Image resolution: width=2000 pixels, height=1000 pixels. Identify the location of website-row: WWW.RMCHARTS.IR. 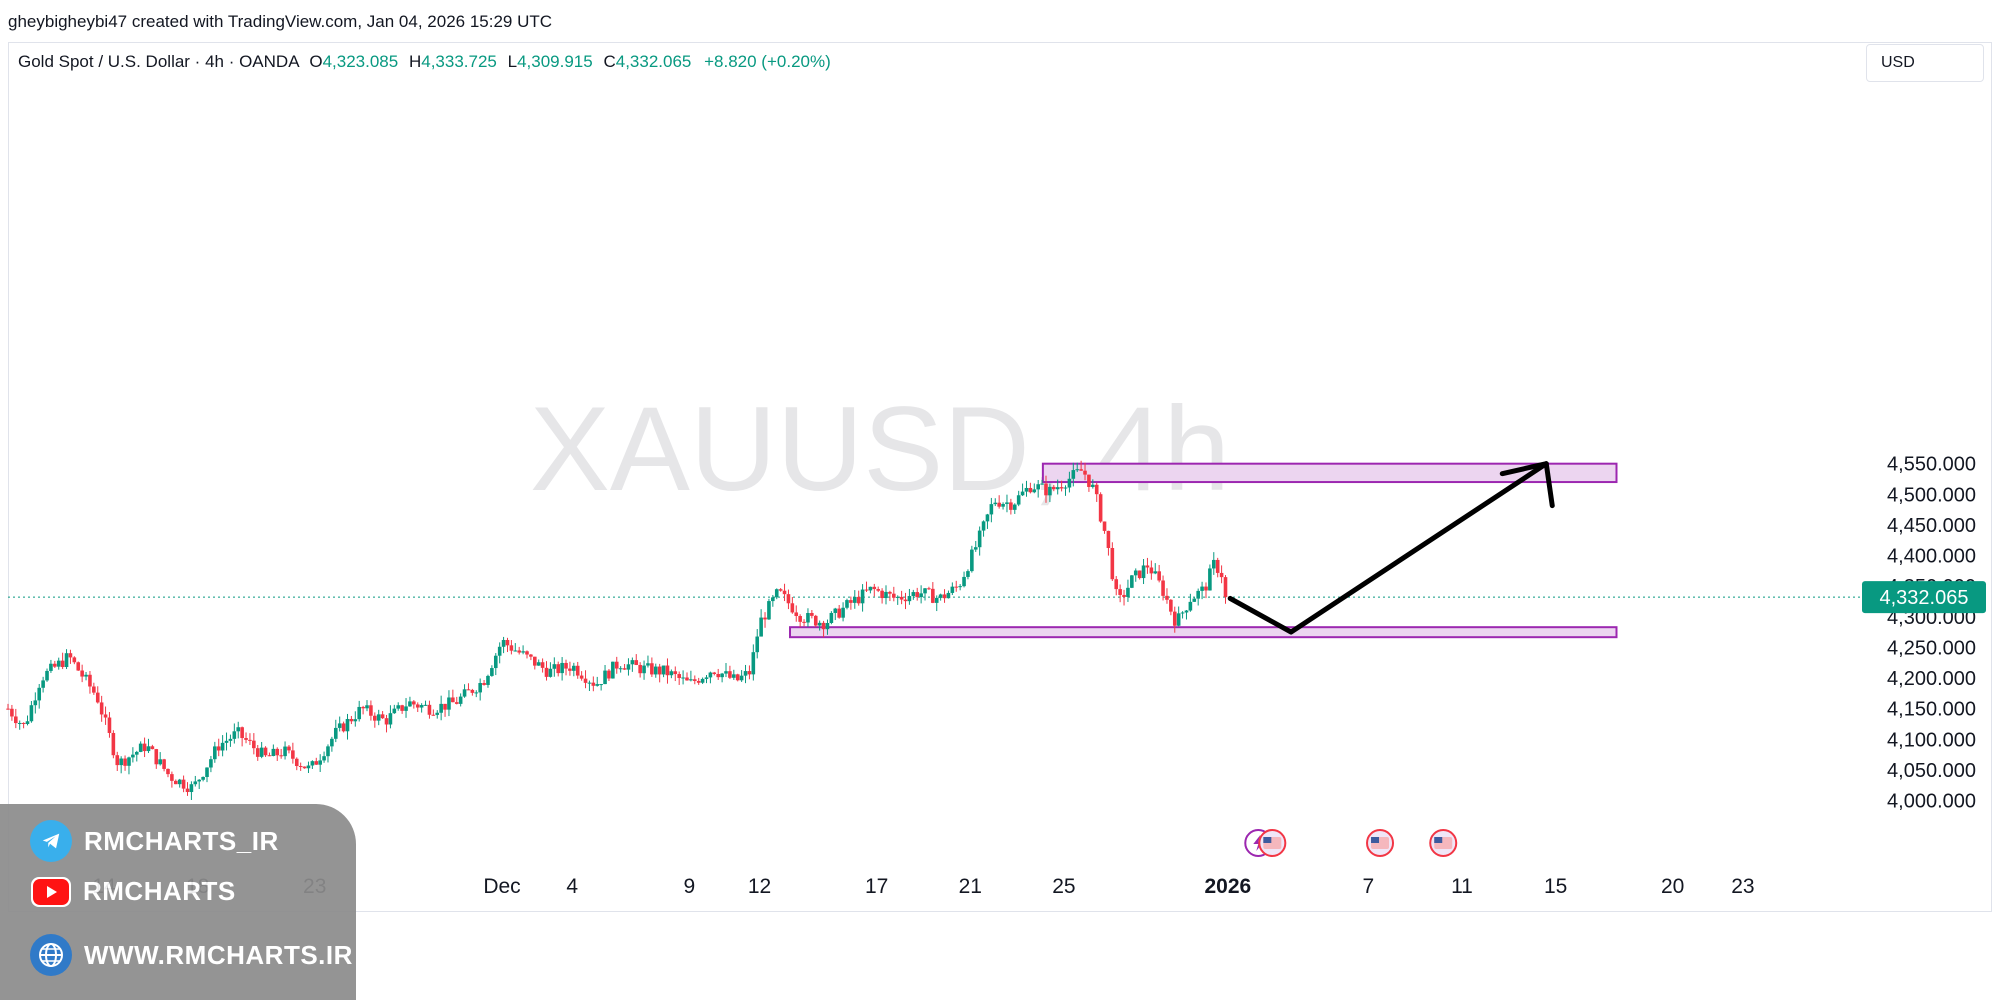
(191, 955).